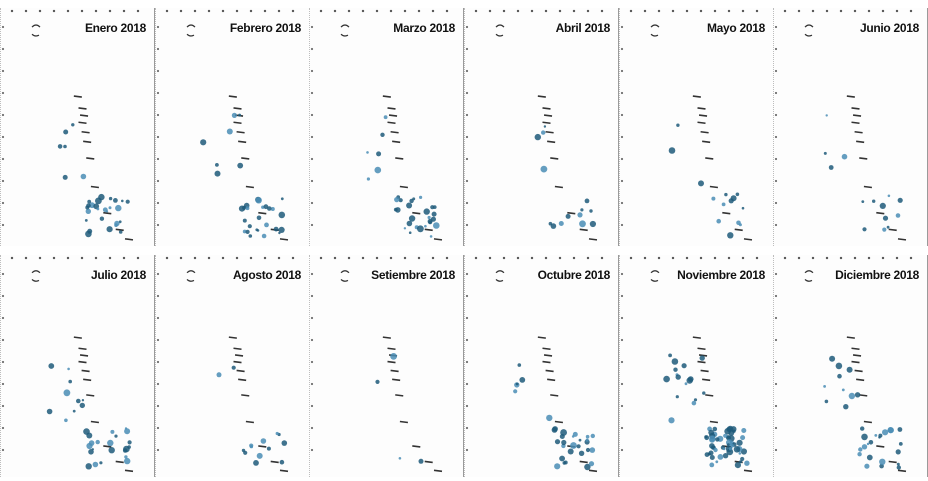 This screenshot has width=928, height=481. Describe the element at coordinates (115, 28) in the screenshot. I see `panel-title: Enero 2018` at that location.